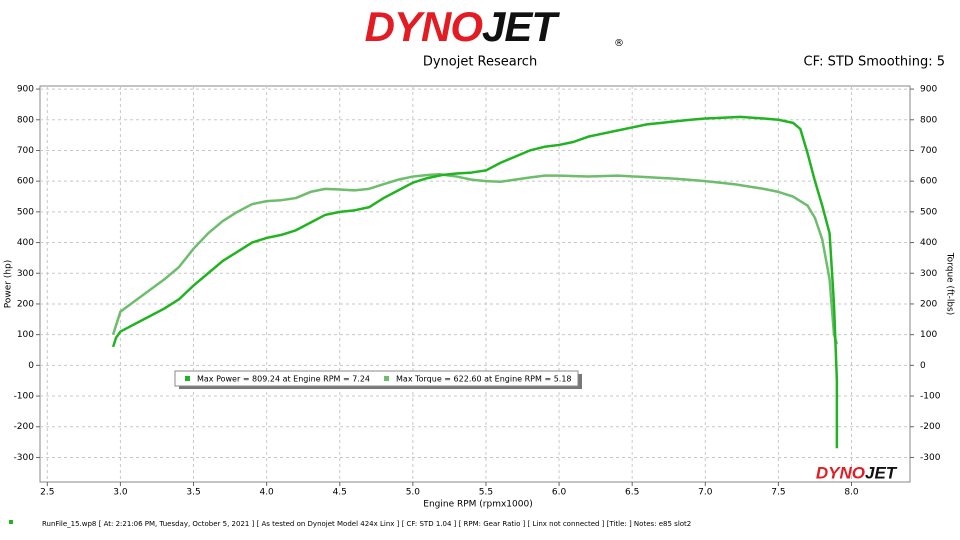 Image resolution: width=960 pixels, height=540 pixels. Describe the element at coordinates (632, 493) in the screenshot. I see `x-tick-label: 6.5` at that location.